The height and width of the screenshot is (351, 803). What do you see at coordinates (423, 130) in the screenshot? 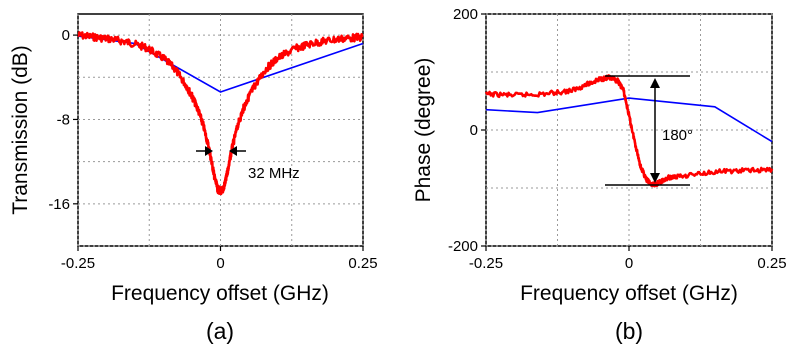
I see `y-axis-label-b: Phase (degree)` at bounding box center [423, 130].